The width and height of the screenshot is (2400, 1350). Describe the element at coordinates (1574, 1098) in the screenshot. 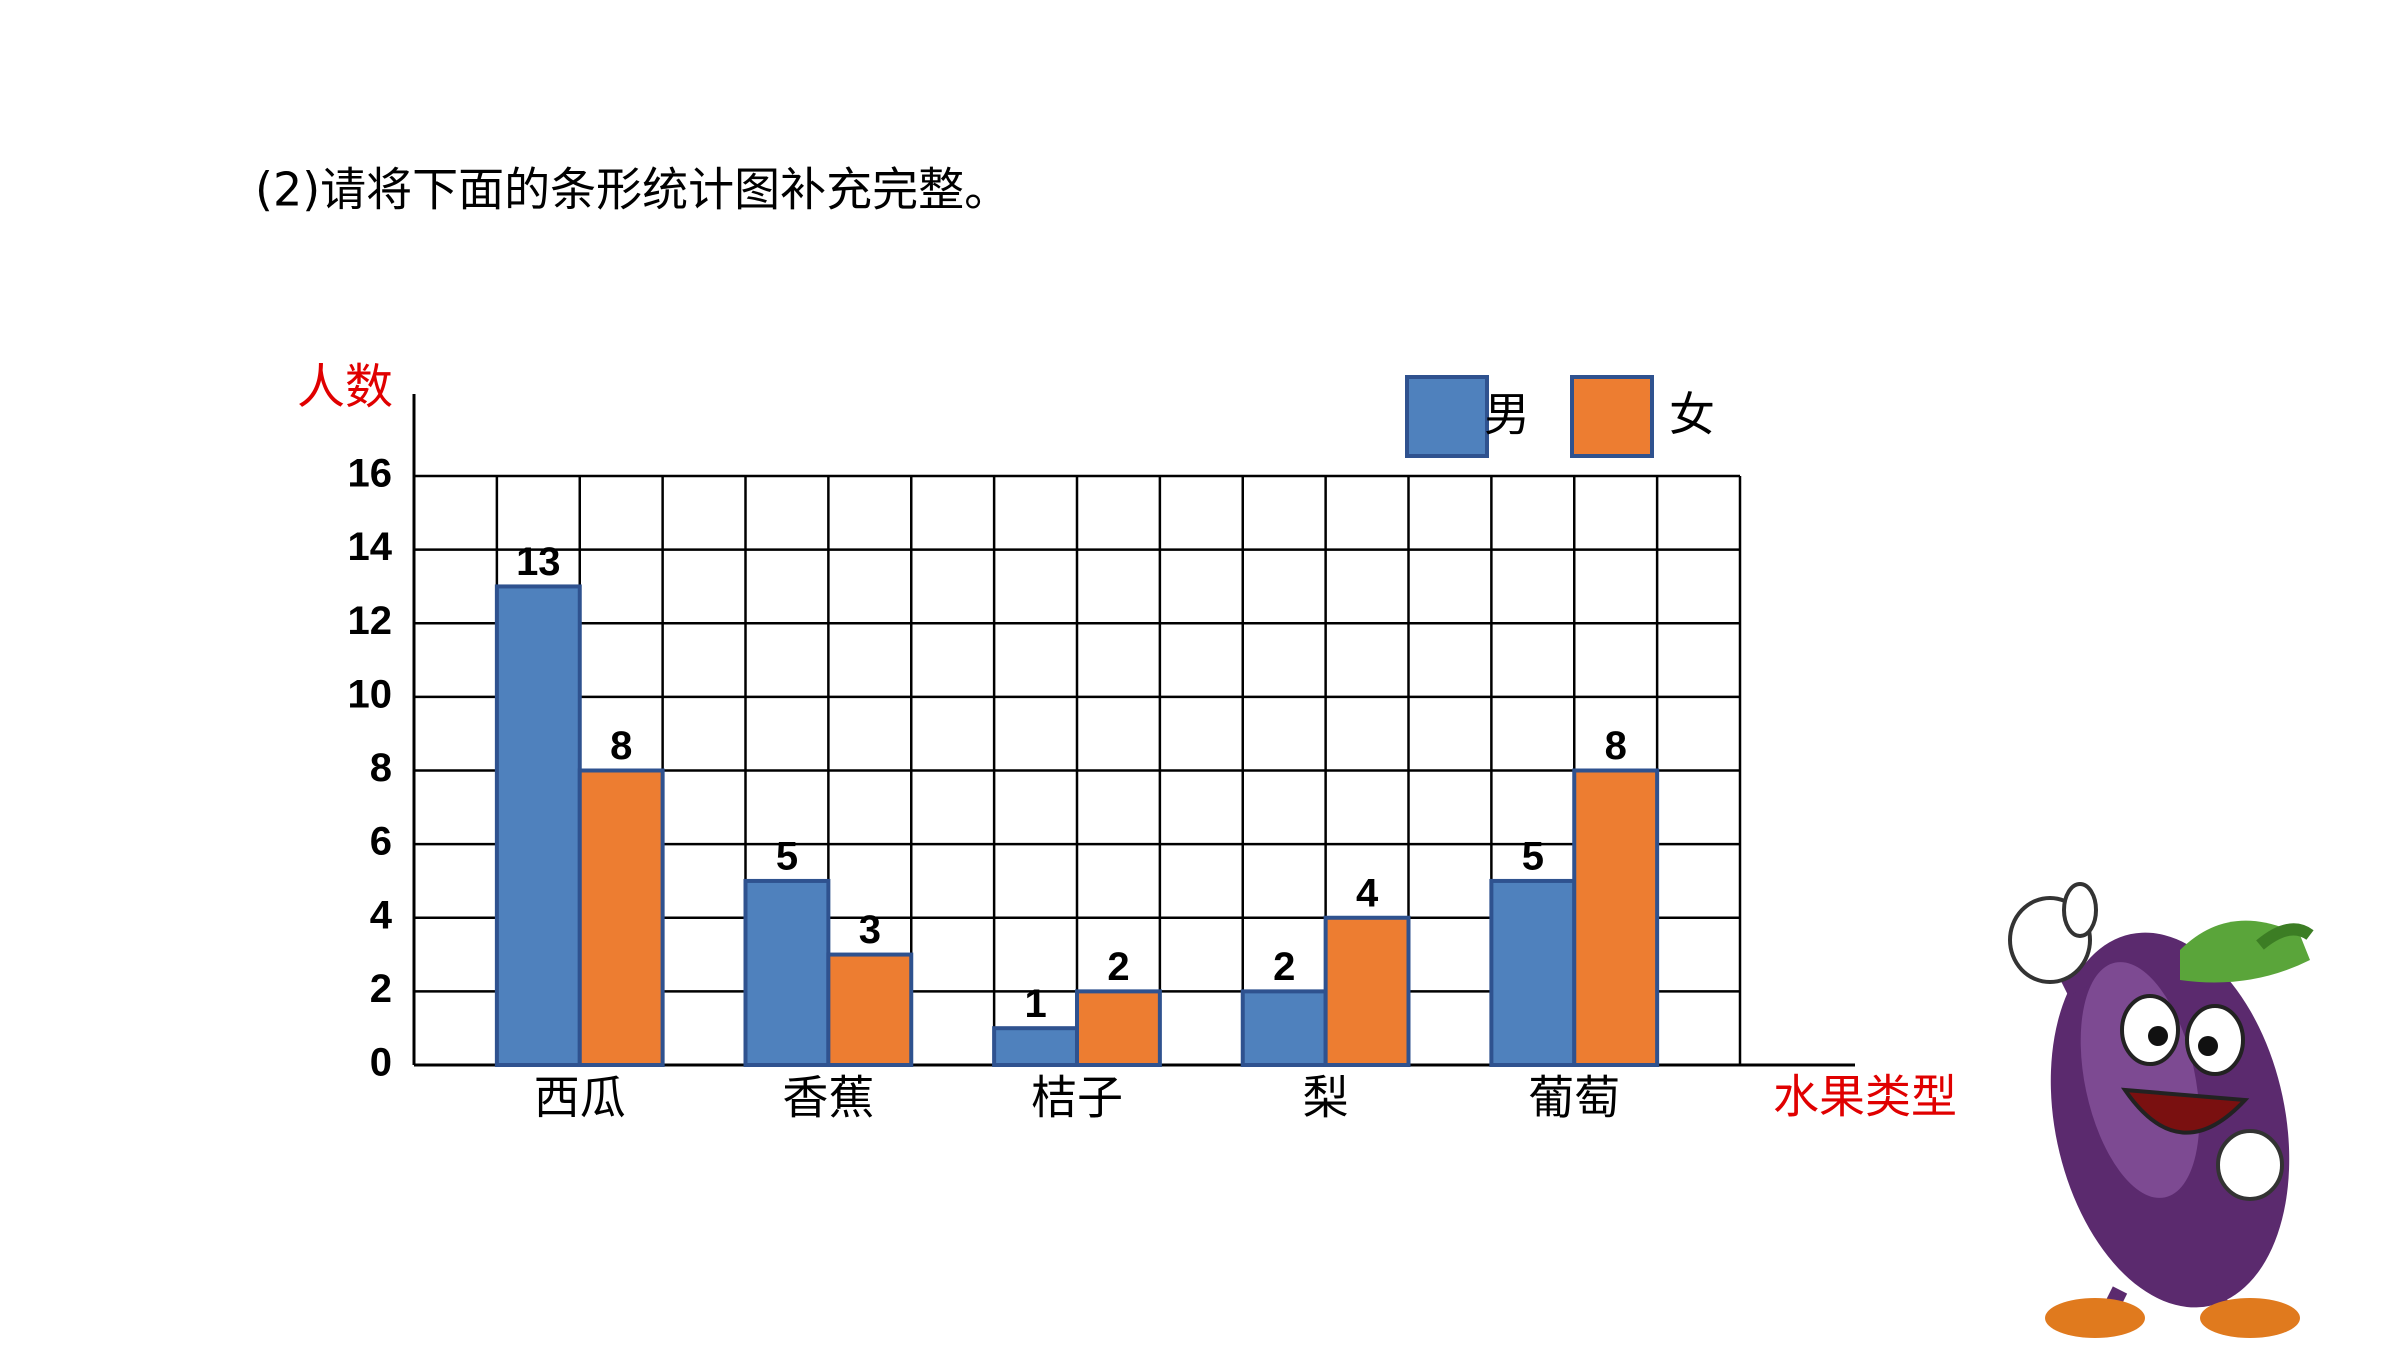

I see `x-tick-label: 葡萄` at that location.